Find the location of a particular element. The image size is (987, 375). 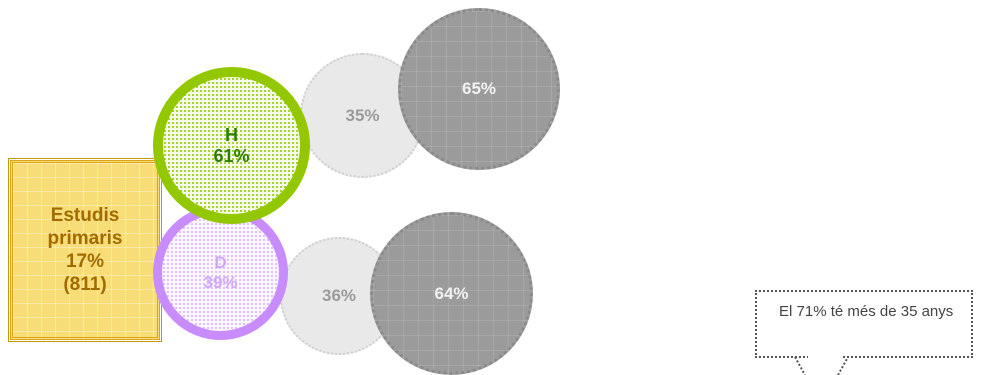

women-under-35-circle: 36% is located at coordinates (339, 296).